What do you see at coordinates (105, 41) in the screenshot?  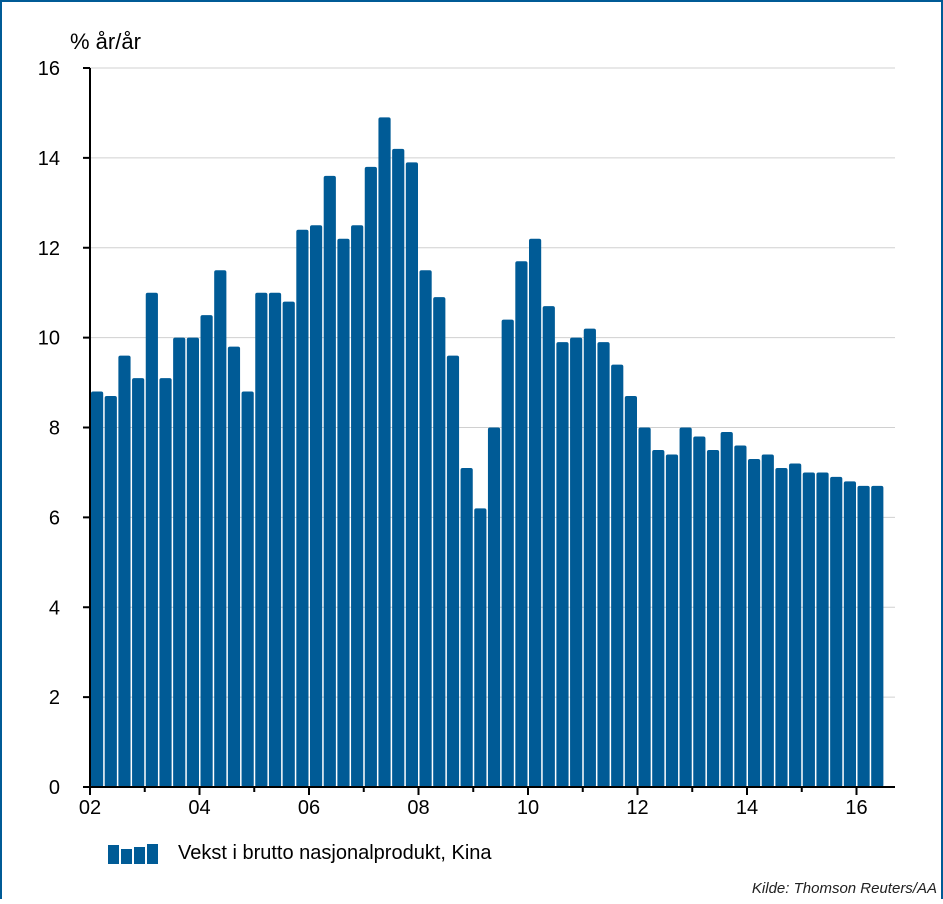 I see `y-axis-label: % år/år` at bounding box center [105, 41].